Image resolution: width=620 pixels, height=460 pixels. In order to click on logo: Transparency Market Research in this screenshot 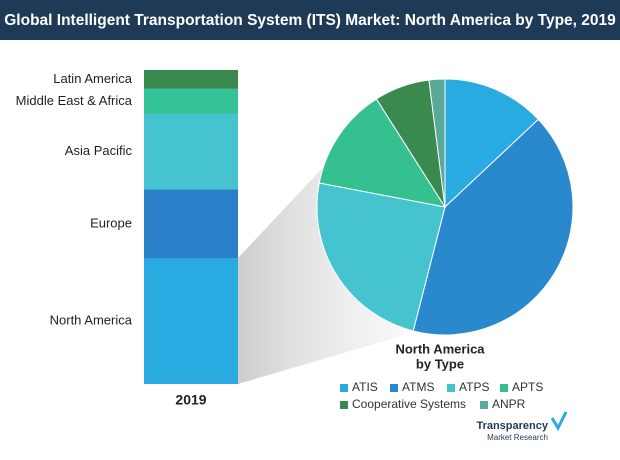, I will do `click(522, 426)`.